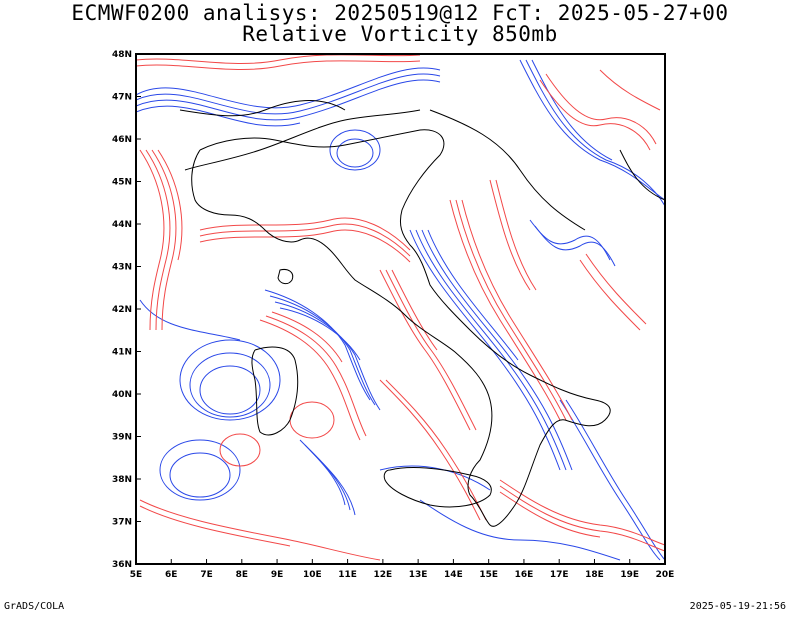  Describe the element at coordinates (136, 575) in the screenshot. I see `lon-label: 5E` at that location.